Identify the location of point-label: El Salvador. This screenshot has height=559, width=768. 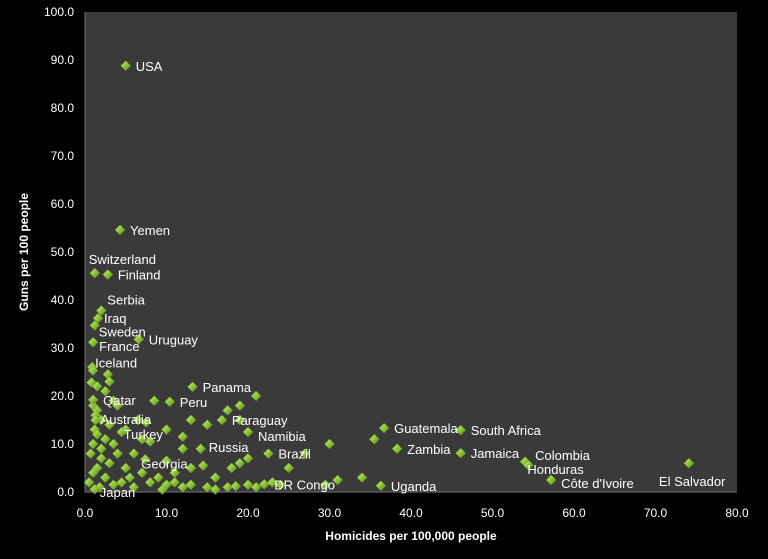
(692, 481).